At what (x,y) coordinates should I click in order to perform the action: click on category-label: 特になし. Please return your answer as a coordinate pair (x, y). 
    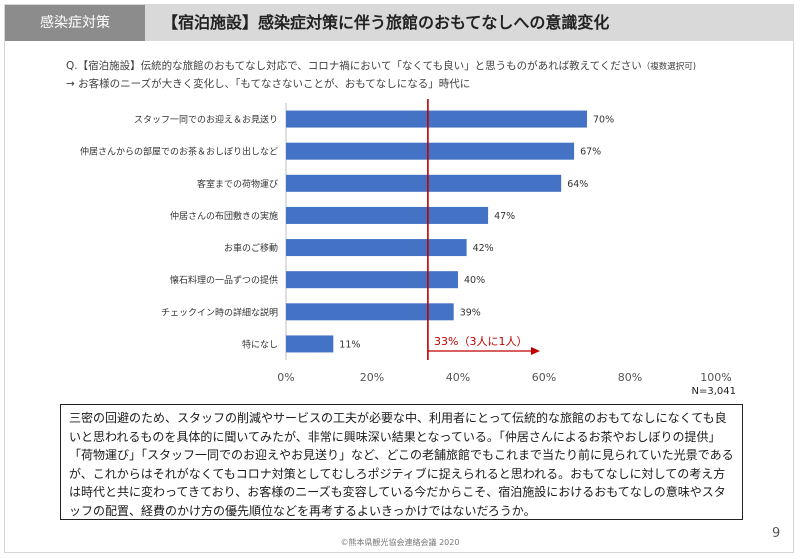
    Looking at the image, I should click on (260, 344).